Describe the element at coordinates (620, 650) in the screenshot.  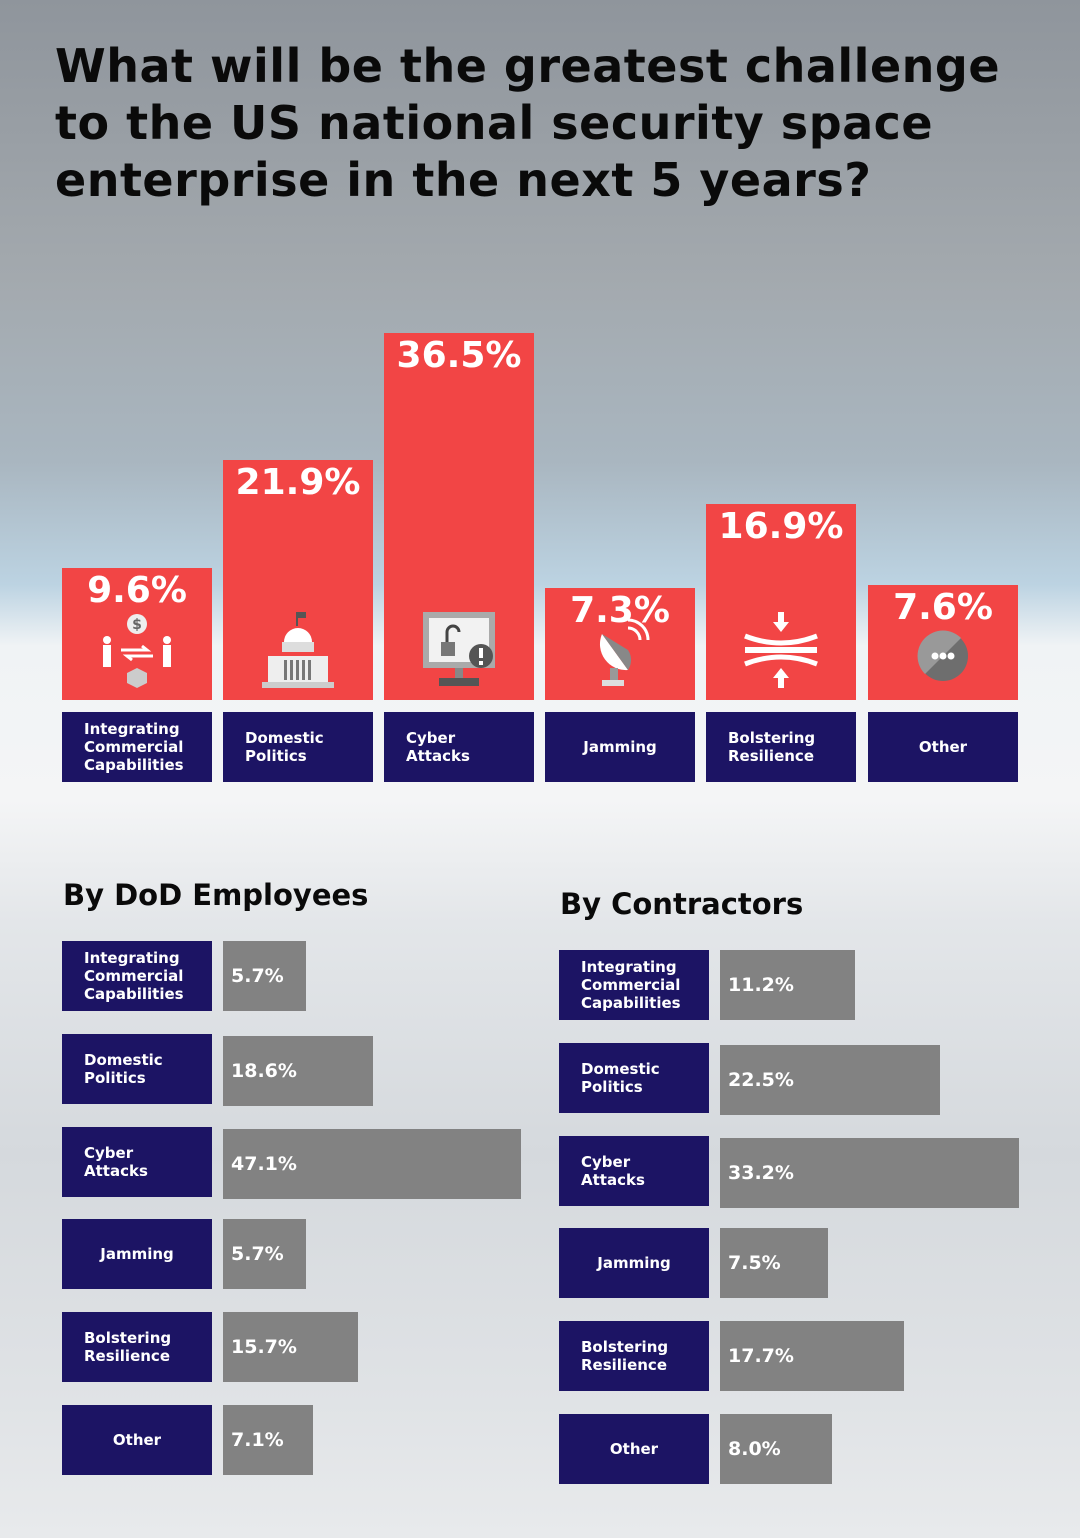
I see `satellite-dish-icon` at that location.